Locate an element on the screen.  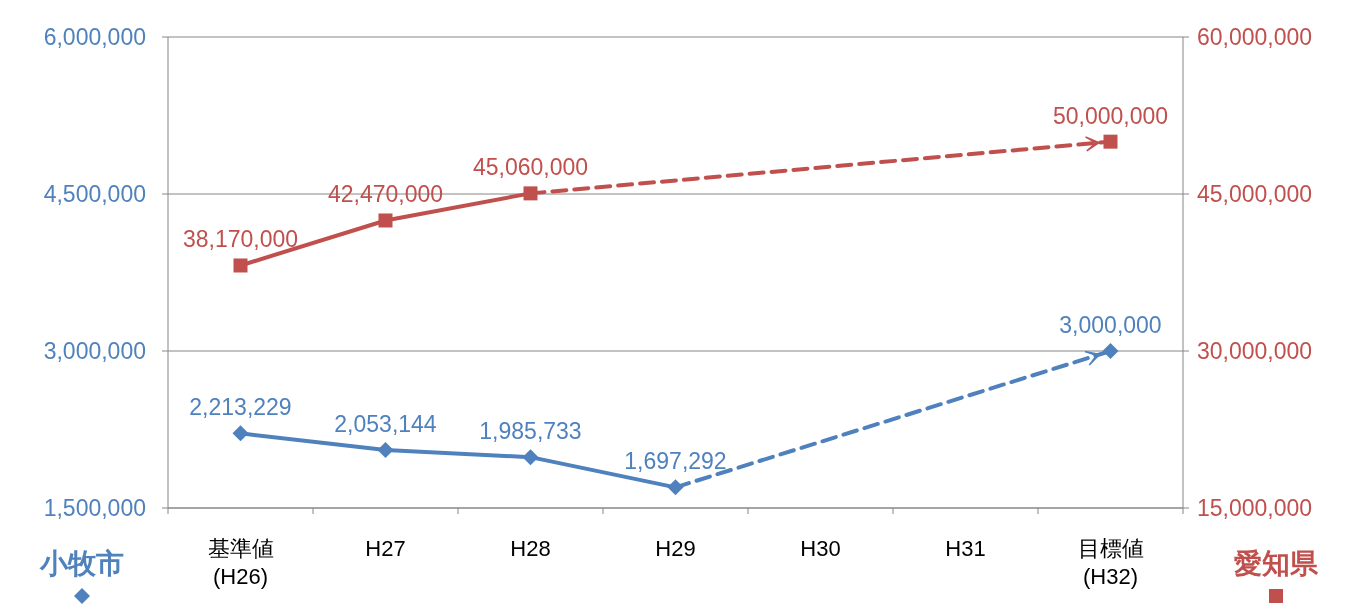
y2-tick-label: 45,000,000 is located at coordinates (1255, 194).